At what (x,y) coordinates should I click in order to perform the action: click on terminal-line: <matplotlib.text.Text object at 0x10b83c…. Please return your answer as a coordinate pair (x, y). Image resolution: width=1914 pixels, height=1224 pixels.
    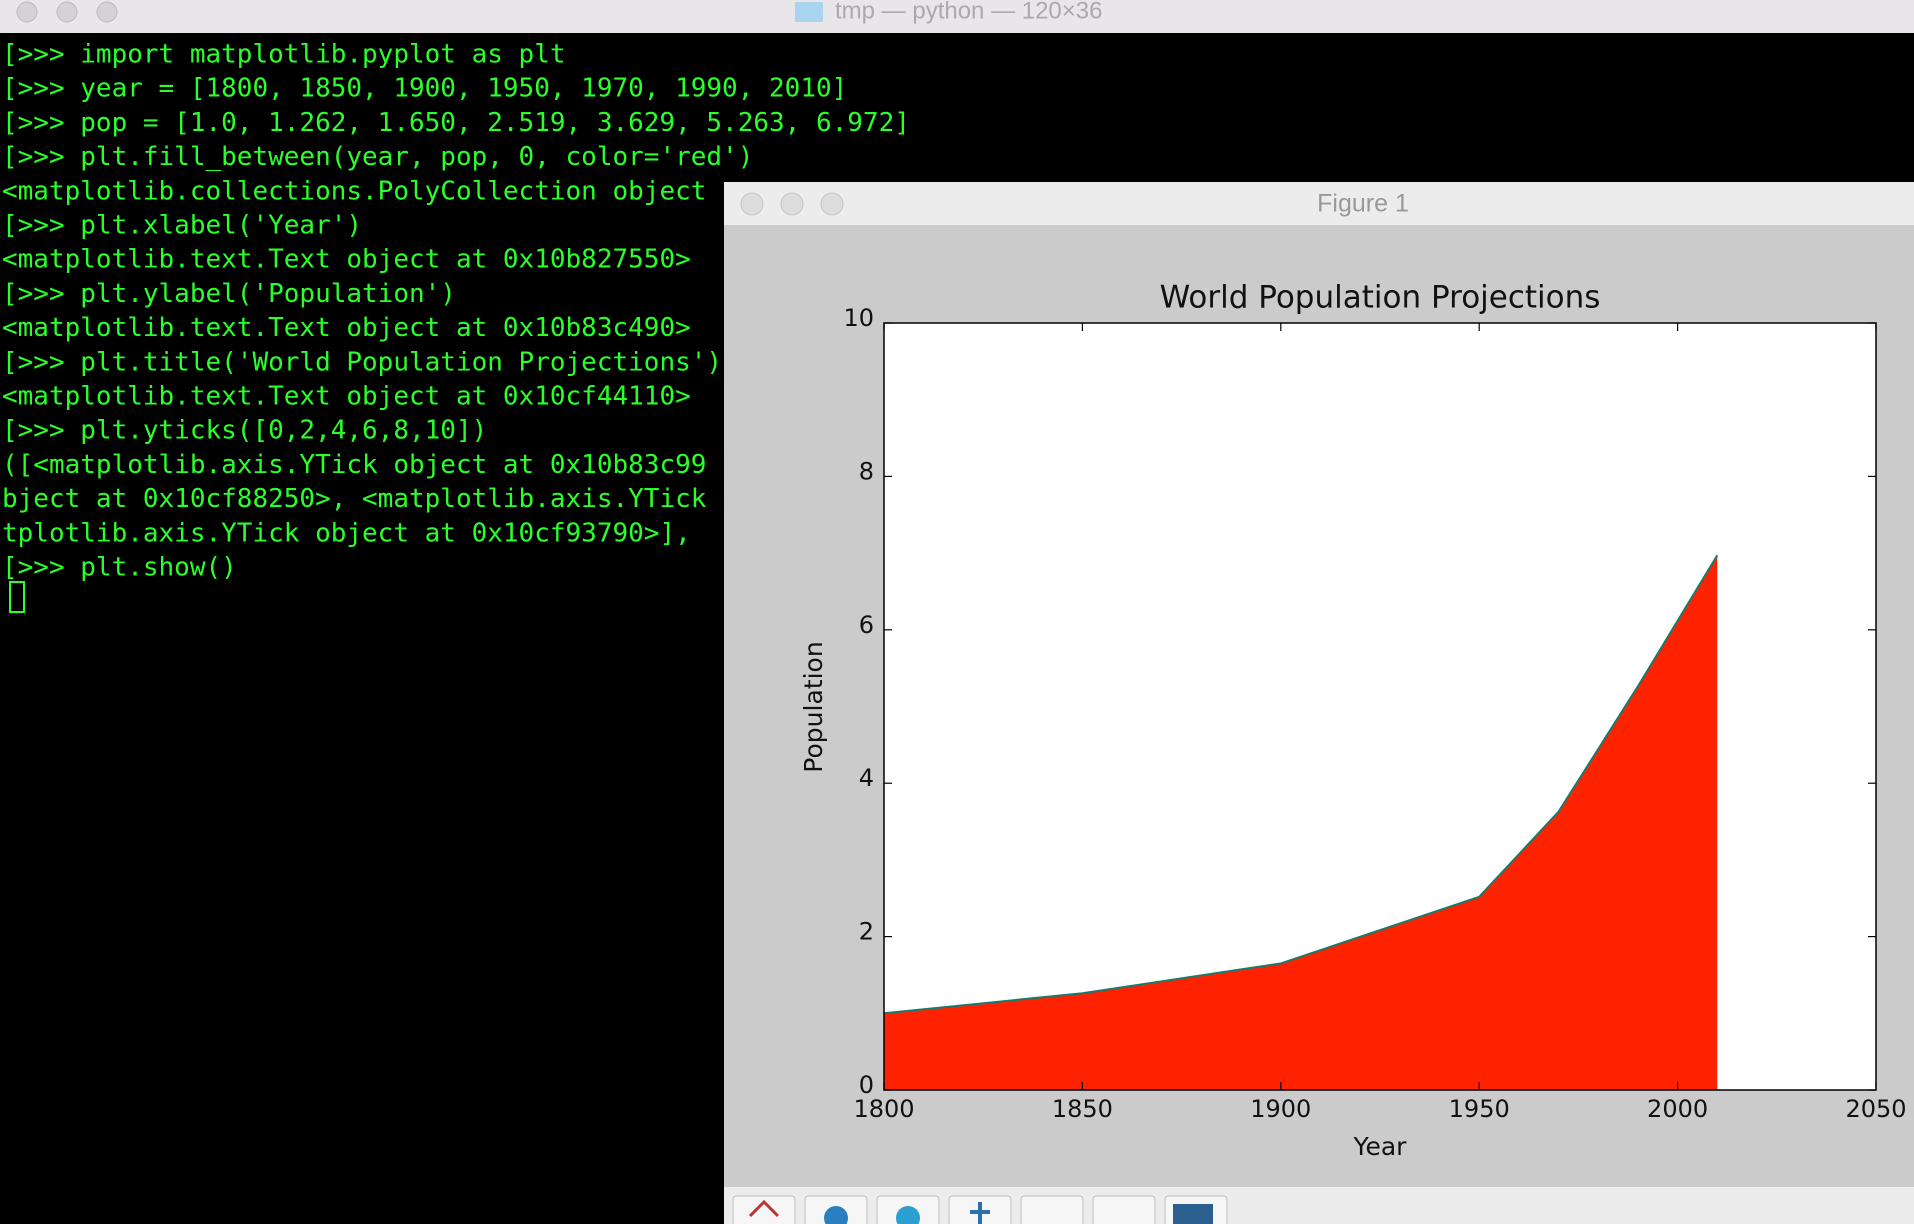
    Looking at the image, I should click on (346, 328).